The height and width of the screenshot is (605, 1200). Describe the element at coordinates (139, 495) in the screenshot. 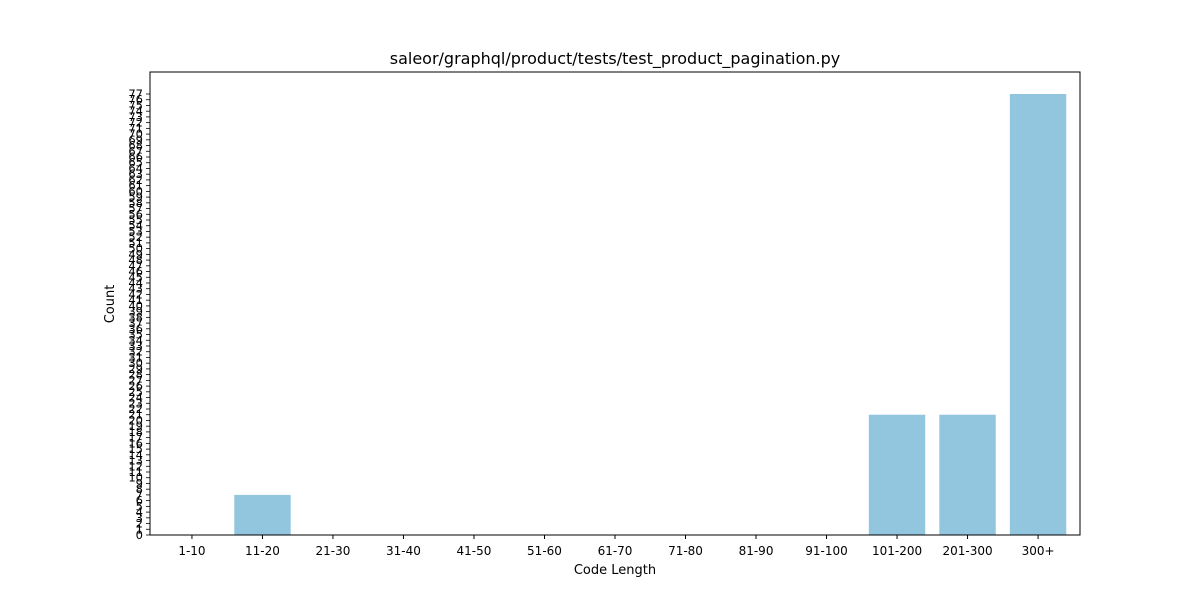

I see `y-tick-label: 7` at that location.